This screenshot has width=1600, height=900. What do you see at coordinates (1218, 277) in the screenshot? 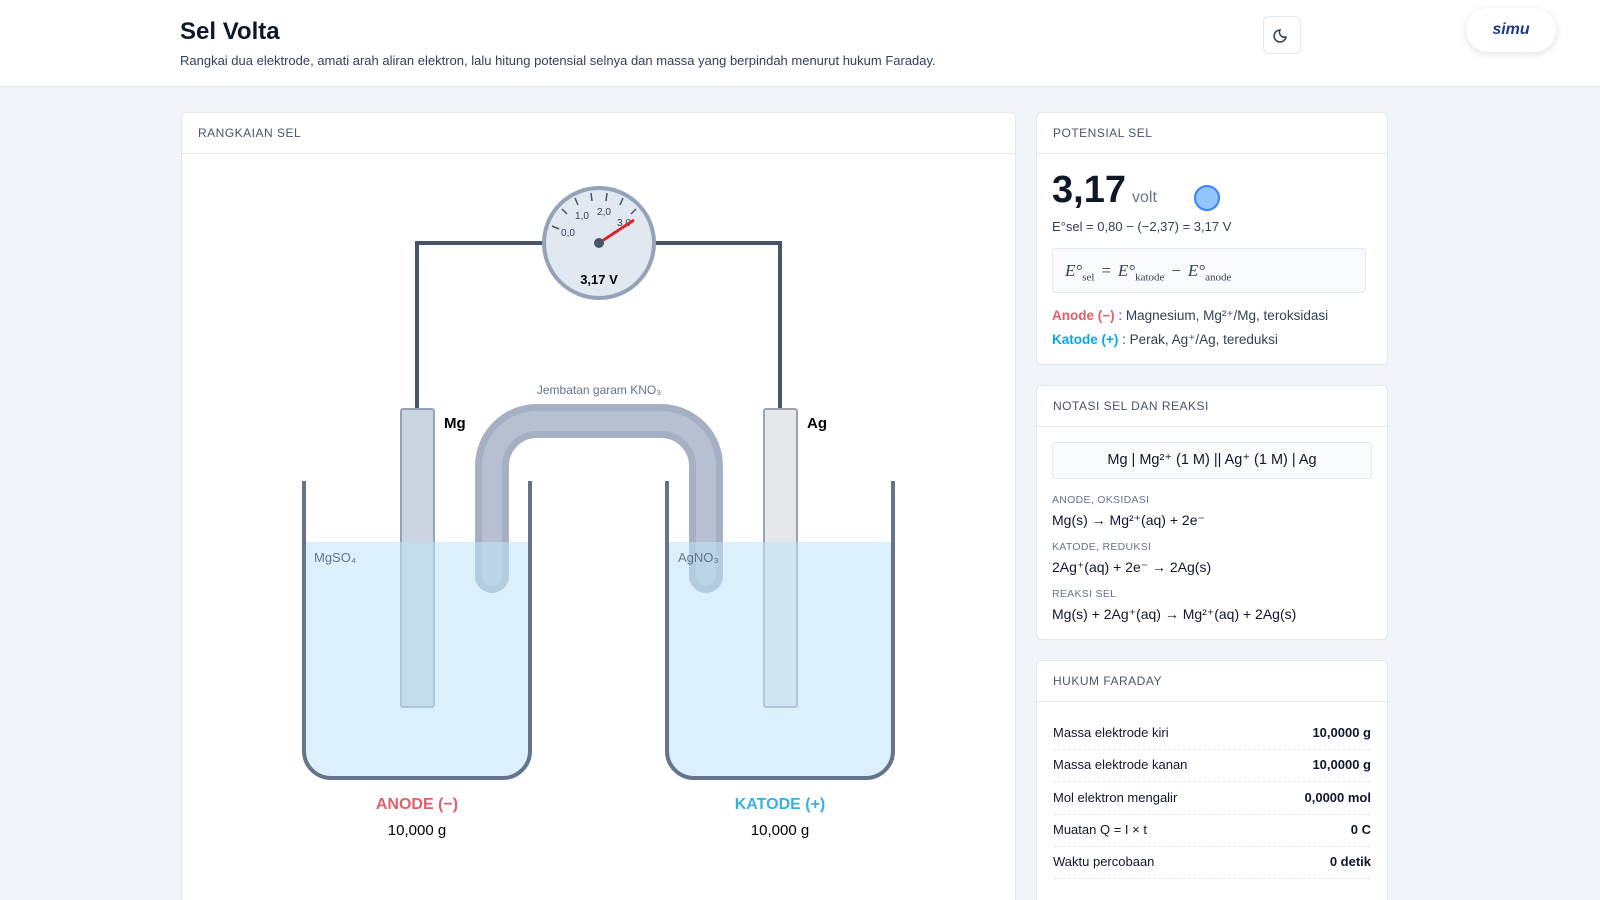
I see `formula-subscript: anode` at bounding box center [1218, 277].